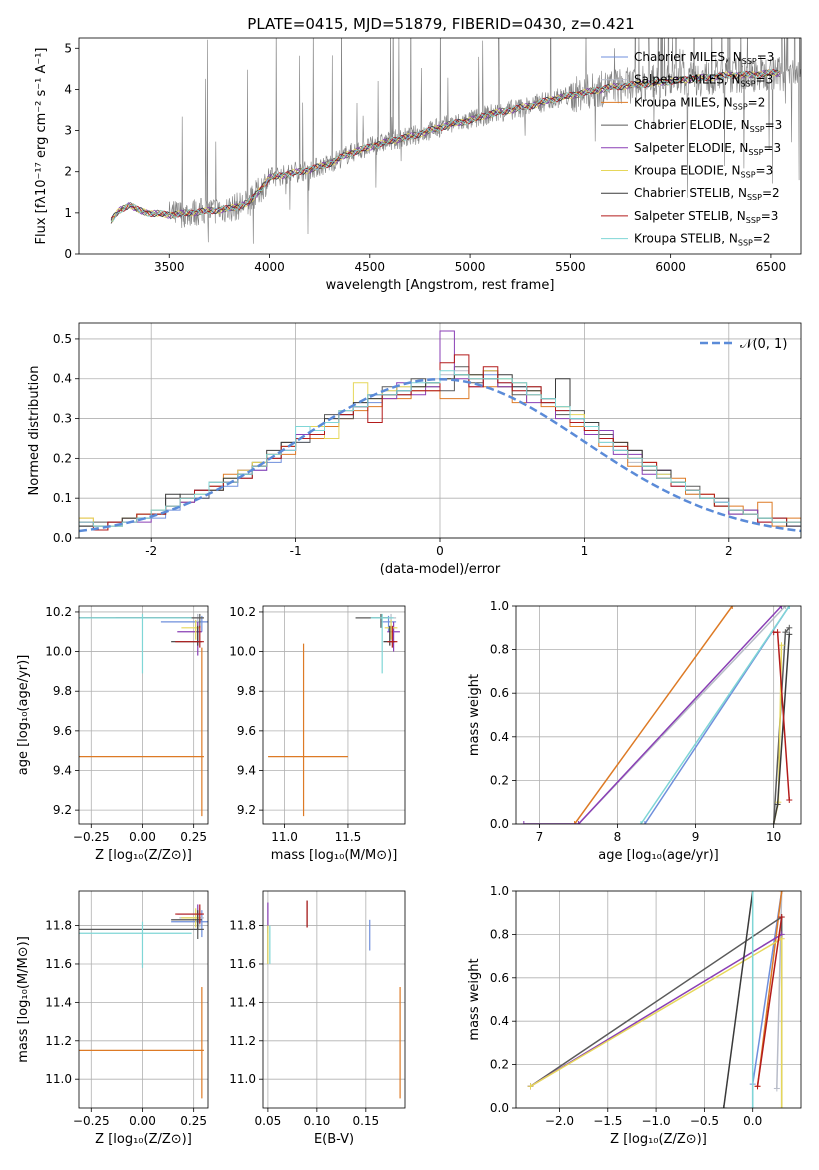 This screenshot has height=1170, width=819. Describe the element at coordinates (370, 267) in the screenshot. I see `x-tick-label: 4500` at that location.